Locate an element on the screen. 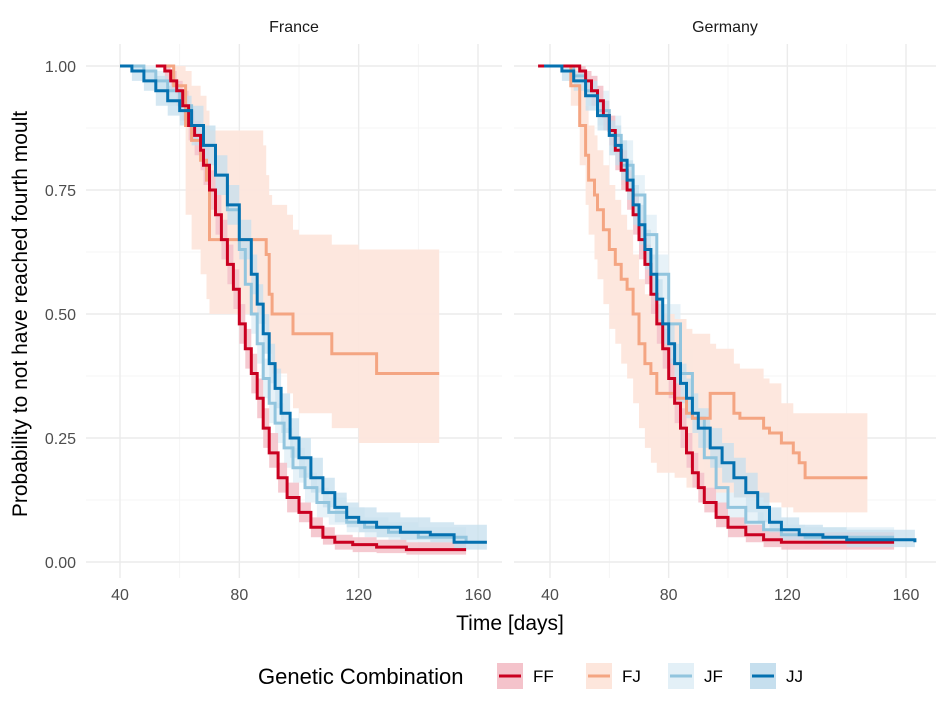 The width and height of the screenshot is (944, 708). legend-label: JJ is located at coordinates (794, 676).